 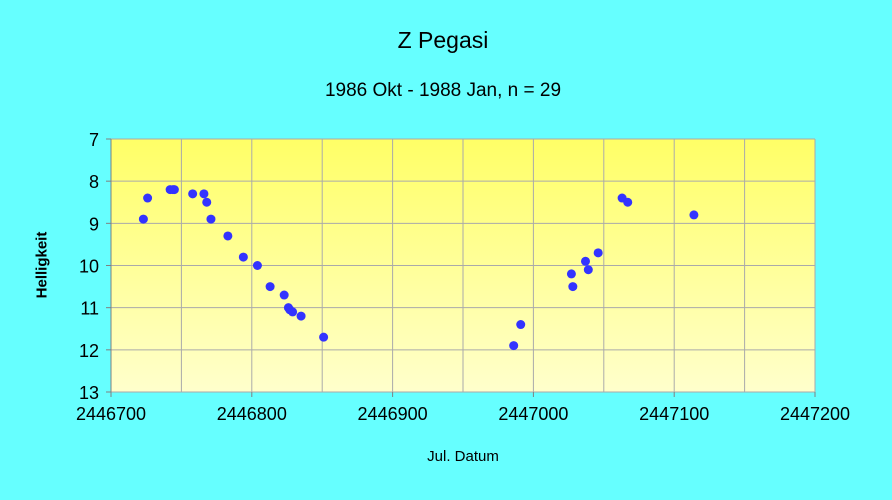 What do you see at coordinates (94, 182) in the screenshot?
I see `y-tick-label: 8` at bounding box center [94, 182].